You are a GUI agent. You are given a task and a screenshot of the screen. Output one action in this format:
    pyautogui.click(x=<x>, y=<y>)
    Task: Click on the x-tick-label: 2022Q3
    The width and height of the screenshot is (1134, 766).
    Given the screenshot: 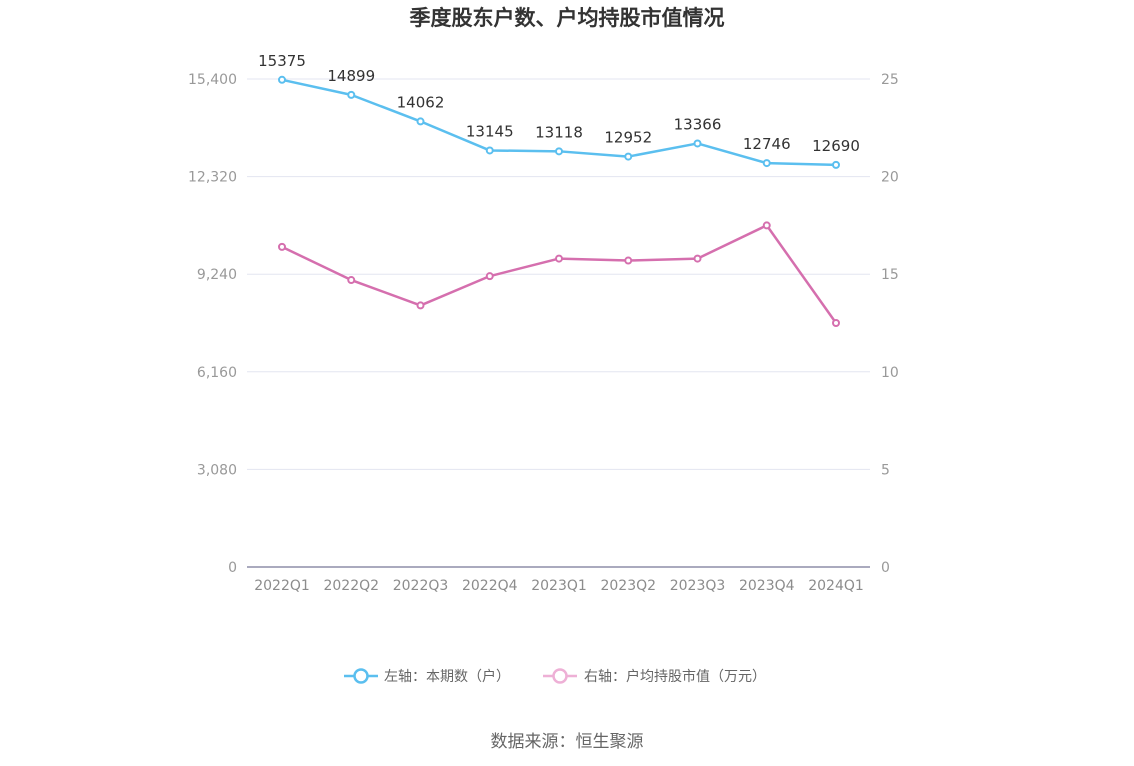 What is the action you would take?
    pyautogui.click(x=421, y=586)
    